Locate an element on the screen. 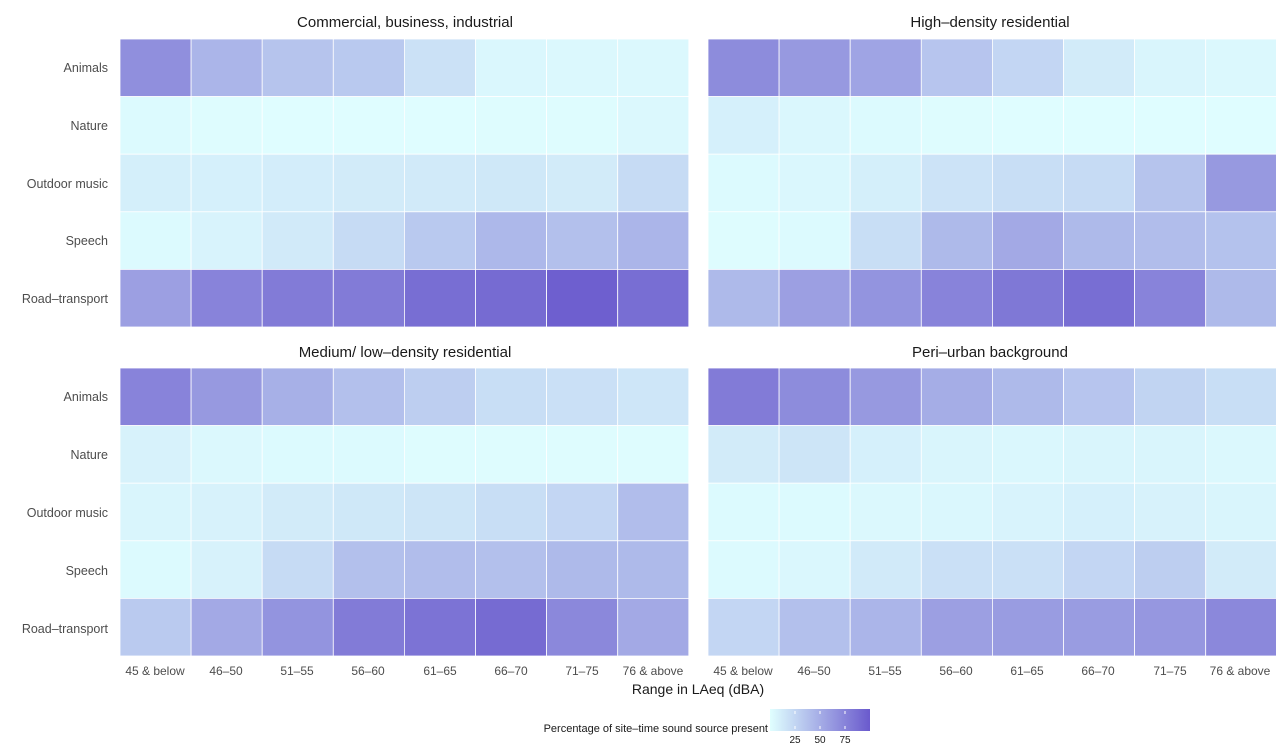 The image size is (1276, 746). col-label: 56–60 is located at coordinates (368, 671).